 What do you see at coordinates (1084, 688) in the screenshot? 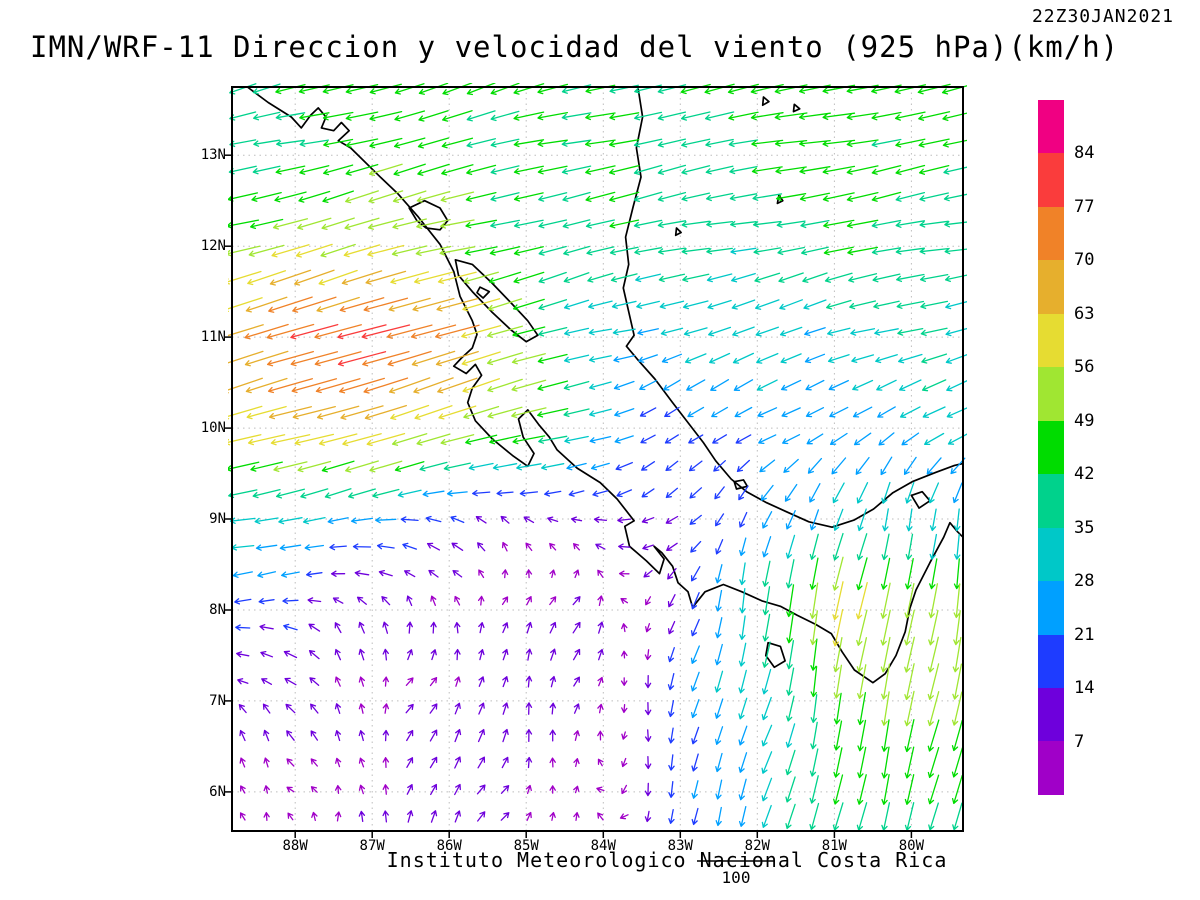
I see `colorbar-tick-label: 14` at bounding box center [1084, 688].